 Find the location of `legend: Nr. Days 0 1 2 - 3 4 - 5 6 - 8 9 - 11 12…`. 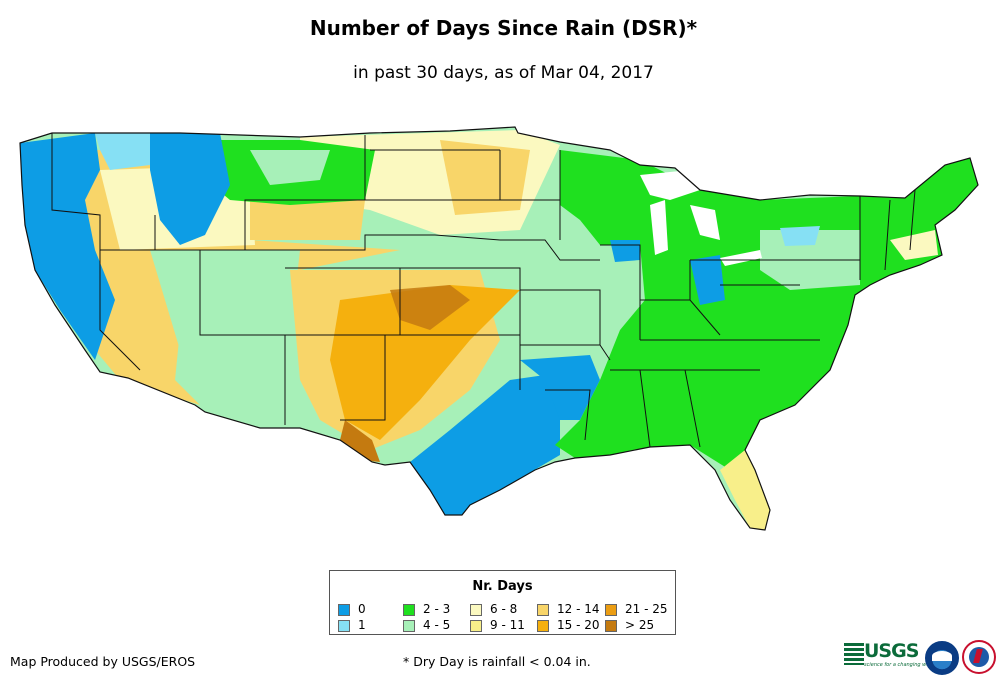

legend: Nr. Days 0 1 2 - 3 4 - 5 6 - 8 9 - 11 12… is located at coordinates (502, 602).